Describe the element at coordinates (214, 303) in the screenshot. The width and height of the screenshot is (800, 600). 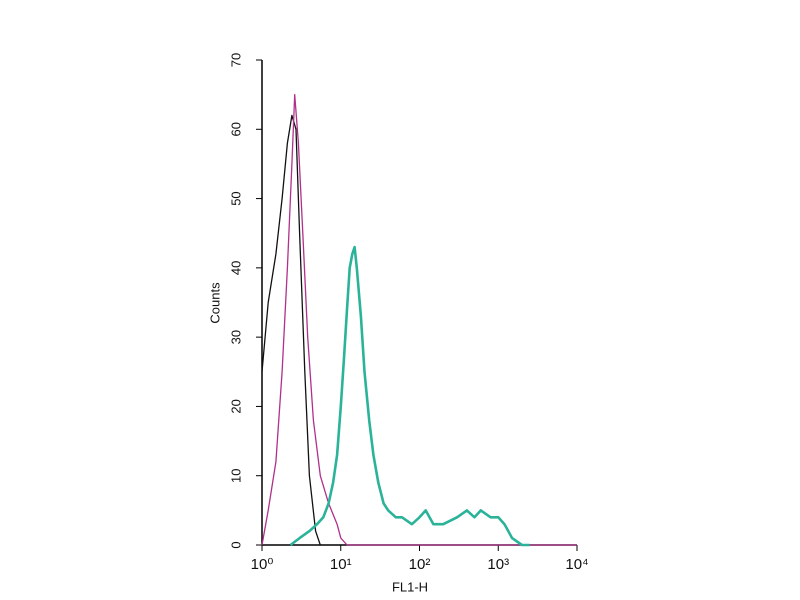
I see `y-axis-label: Counts` at that location.